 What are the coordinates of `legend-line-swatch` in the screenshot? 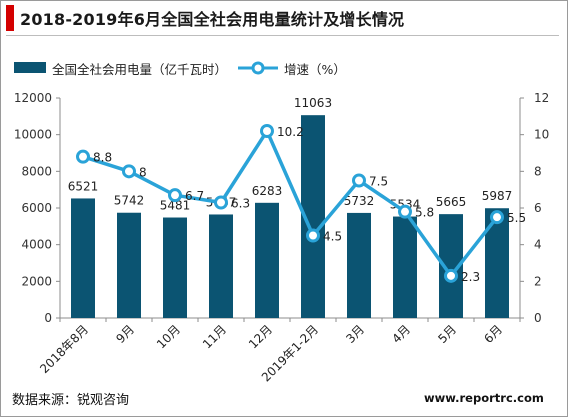 It's located at (258, 68).